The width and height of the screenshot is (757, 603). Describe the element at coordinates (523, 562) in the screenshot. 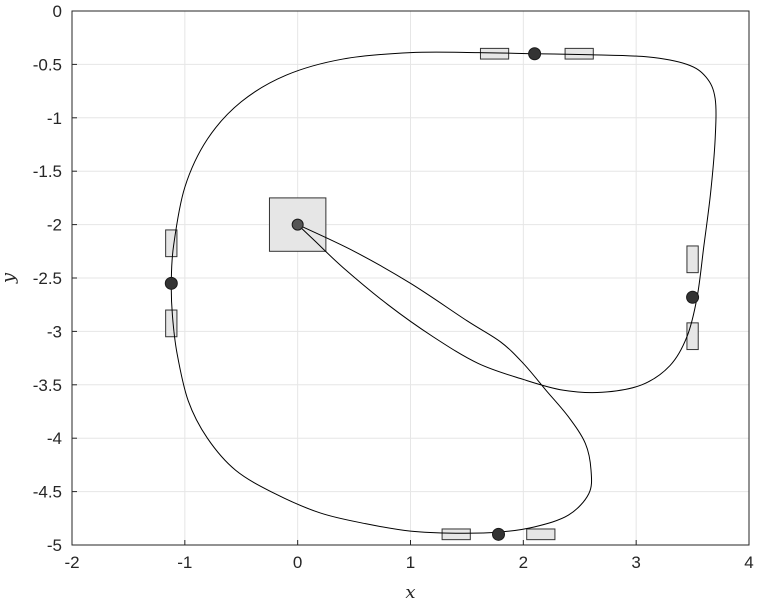

I see `x-tick-label: 2` at that location.